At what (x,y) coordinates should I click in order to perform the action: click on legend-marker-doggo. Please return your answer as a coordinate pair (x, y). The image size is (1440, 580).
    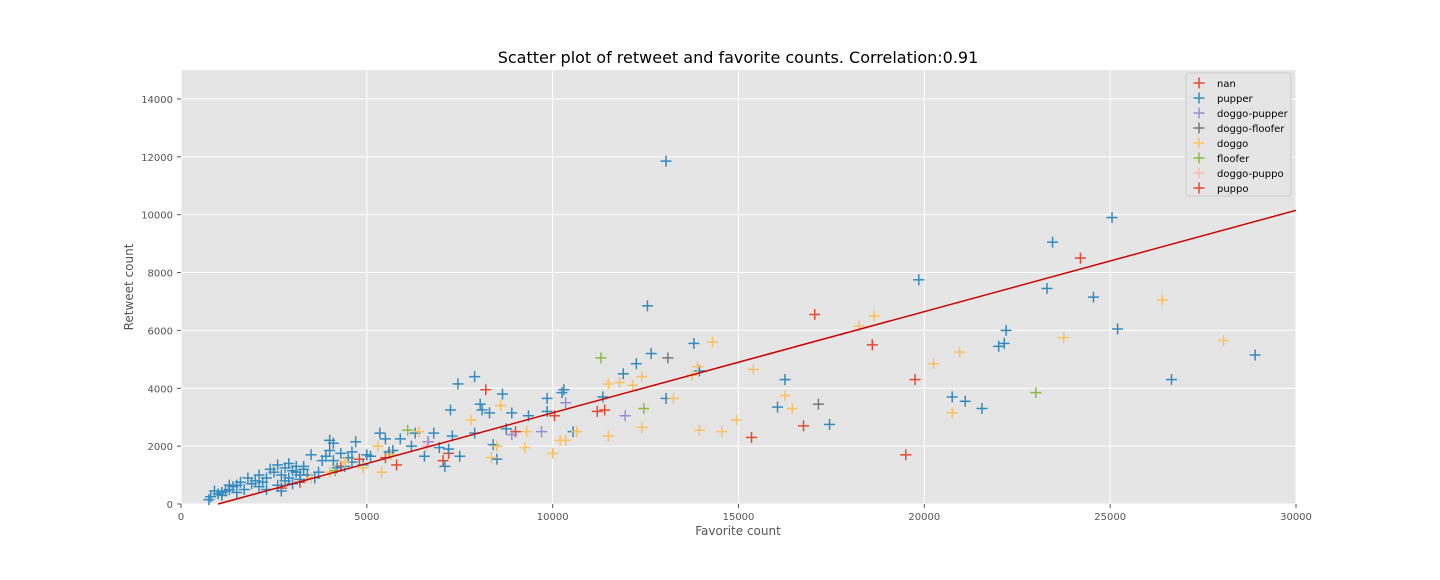
    Looking at the image, I should click on (1199, 143).